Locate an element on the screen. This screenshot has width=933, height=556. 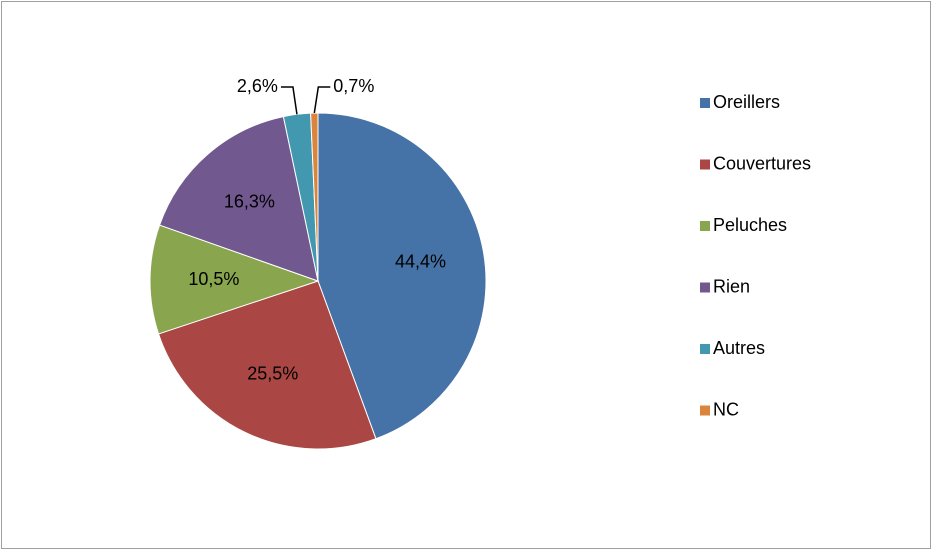
data-label: 10,5% is located at coordinates (213, 279).